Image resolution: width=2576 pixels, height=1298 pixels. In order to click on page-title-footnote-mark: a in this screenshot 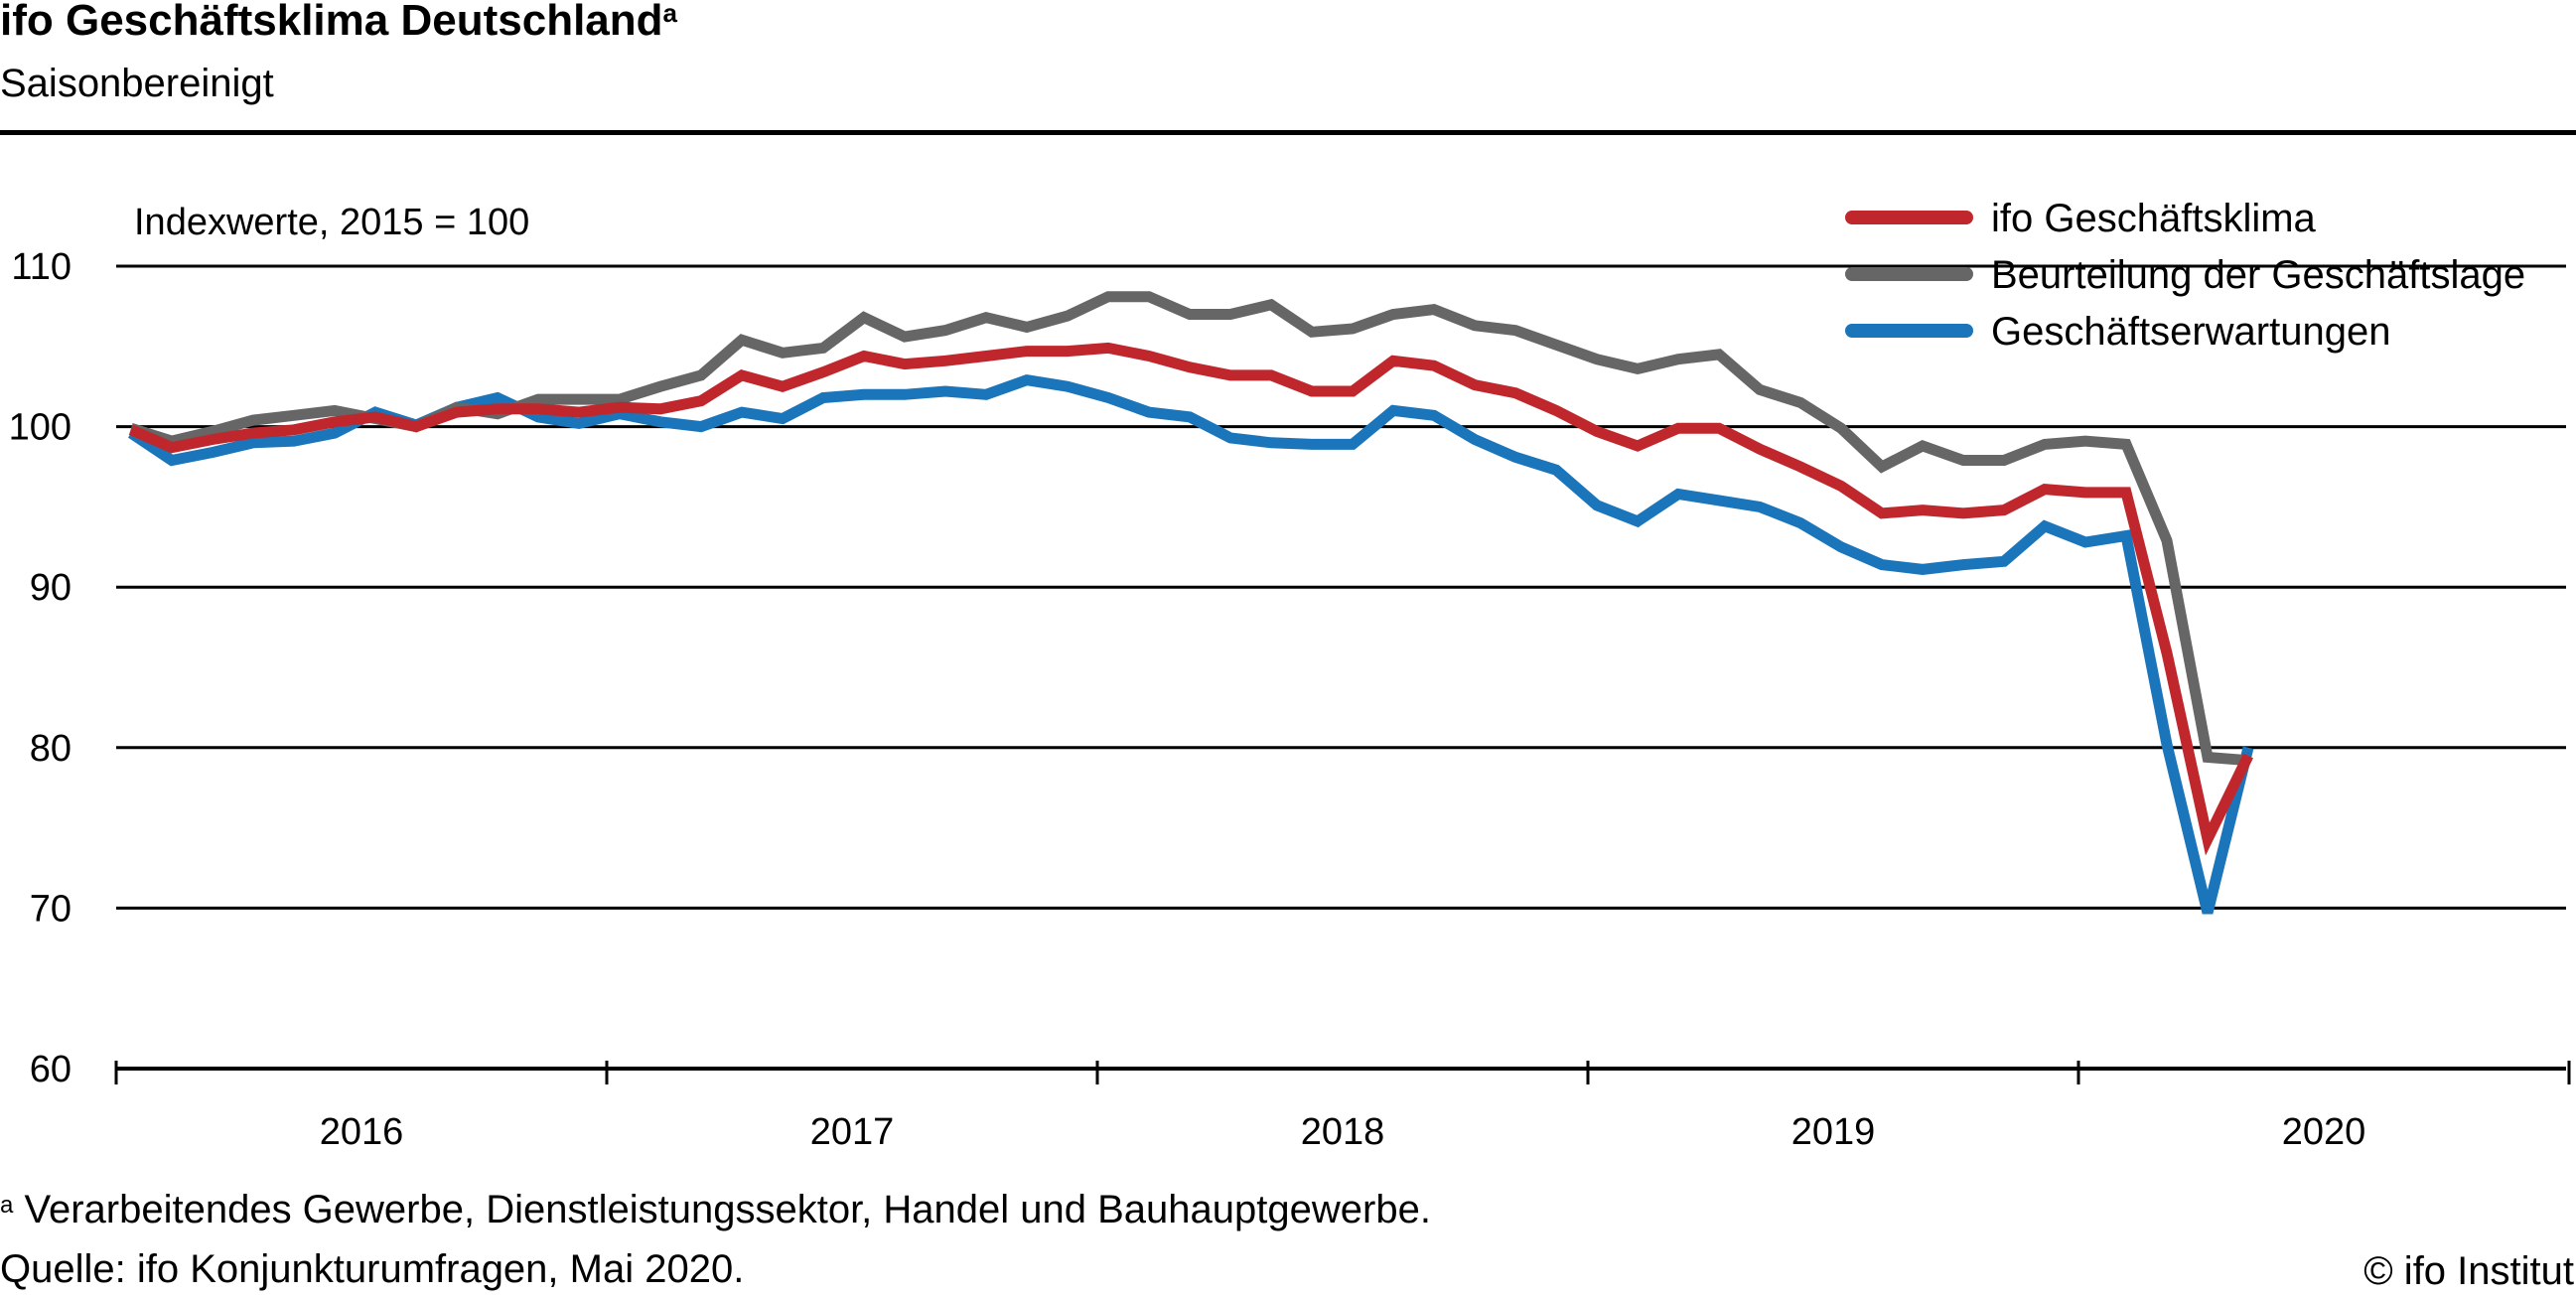, I will do `click(669, 14)`.